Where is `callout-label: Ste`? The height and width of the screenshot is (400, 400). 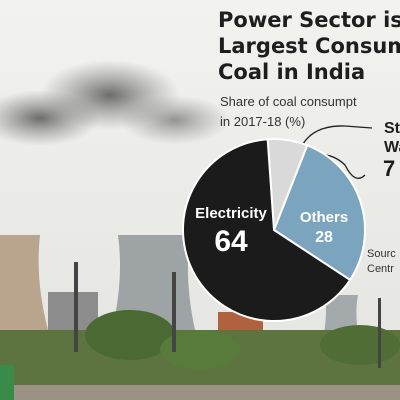
callout-label: Ste is located at coordinates (392, 128).